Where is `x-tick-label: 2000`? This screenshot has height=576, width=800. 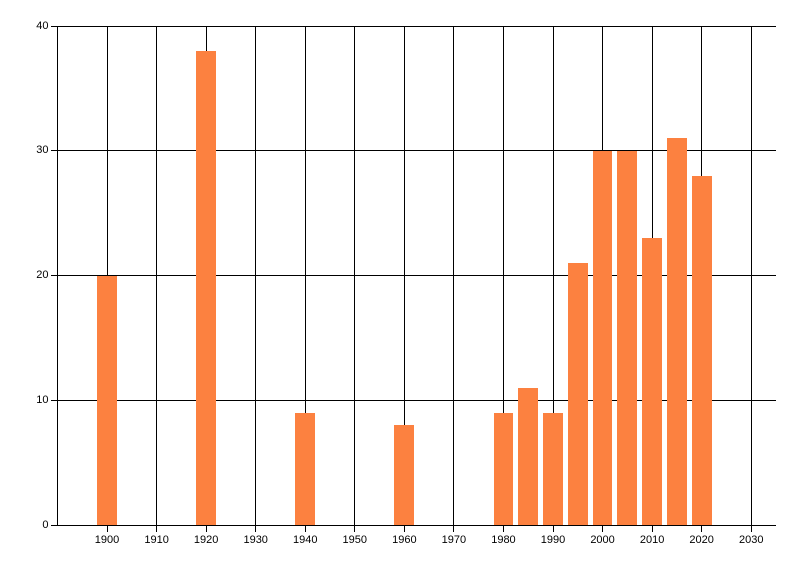
x-tick-label: 2000 is located at coordinates (602, 540).